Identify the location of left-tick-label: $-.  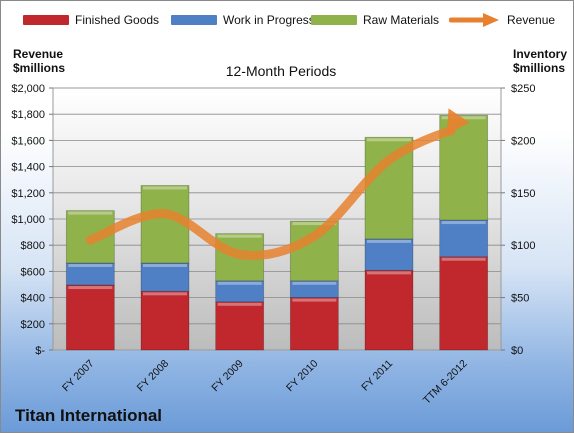
(40, 351).